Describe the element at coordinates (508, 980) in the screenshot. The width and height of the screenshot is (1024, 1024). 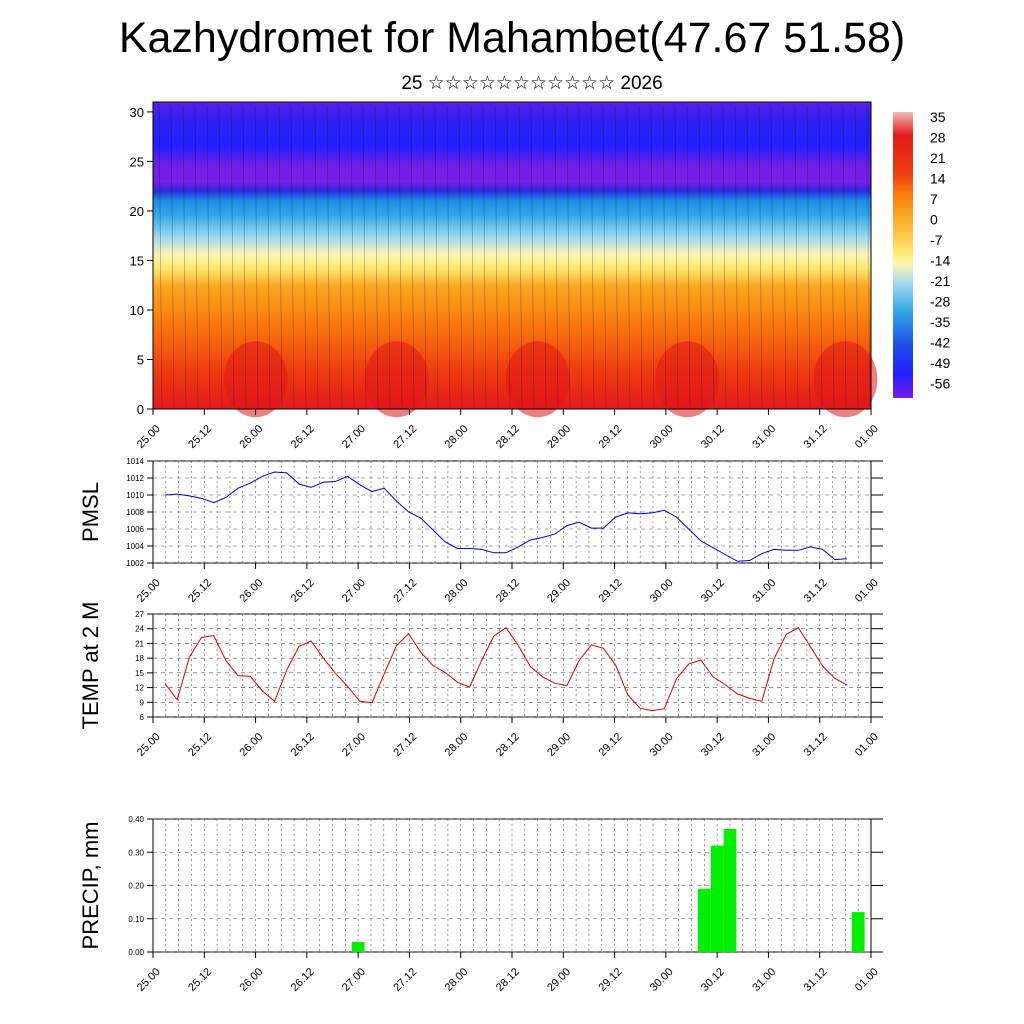
I see `precip-x-tick-label: 28.12` at that location.